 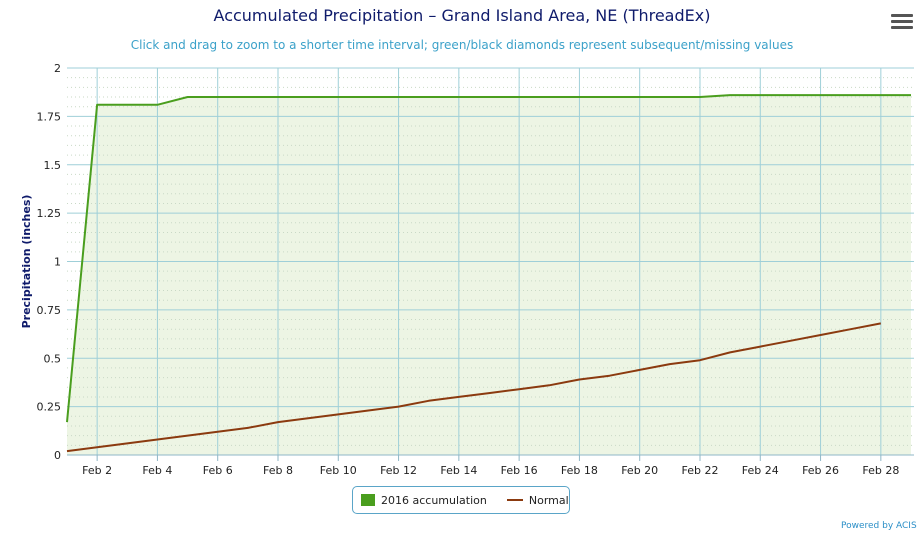 I want to click on y-tick-label: 0.25, so click(x=49, y=407).